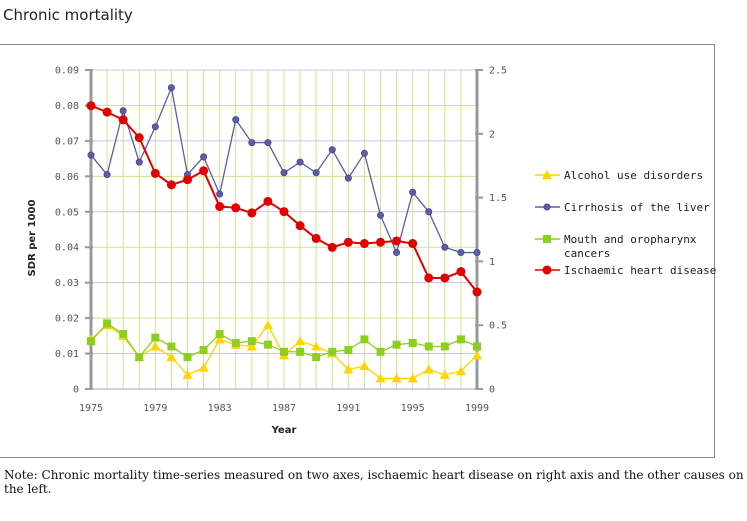 This screenshot has height=521, width=747. I want to click on left-axis-tick-label: 0.08, so click(67, 106).